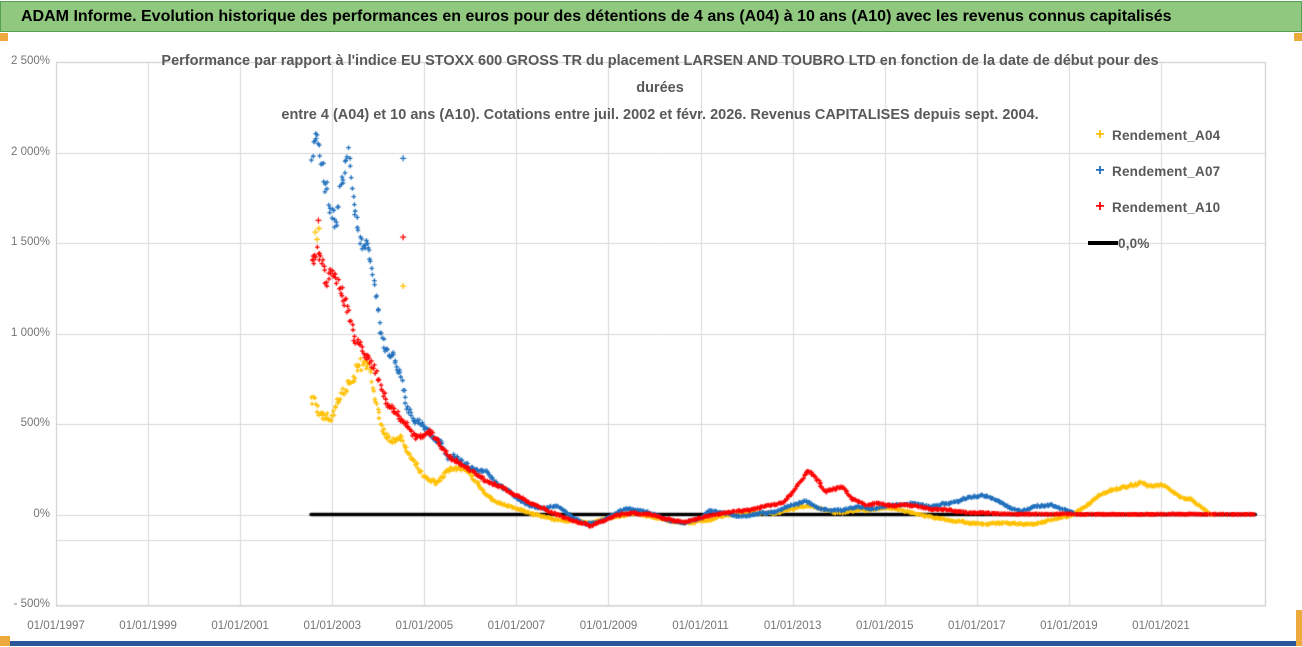  What do you see at coordinates (424, 626) in the screenshot?
I see `x-axis-tick: 01/01/2005` at bounding box center [424, 626].